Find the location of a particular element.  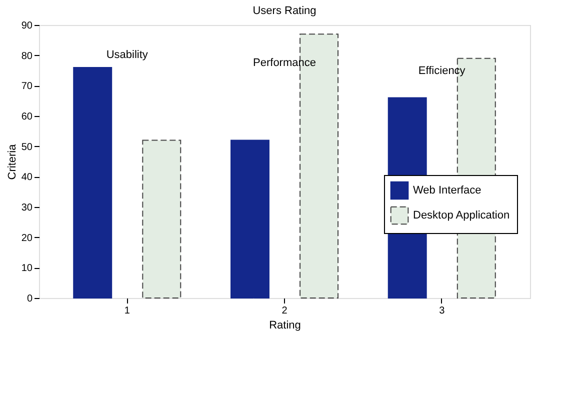

legend-label: Web Interface is located at coordinates (447, 190).